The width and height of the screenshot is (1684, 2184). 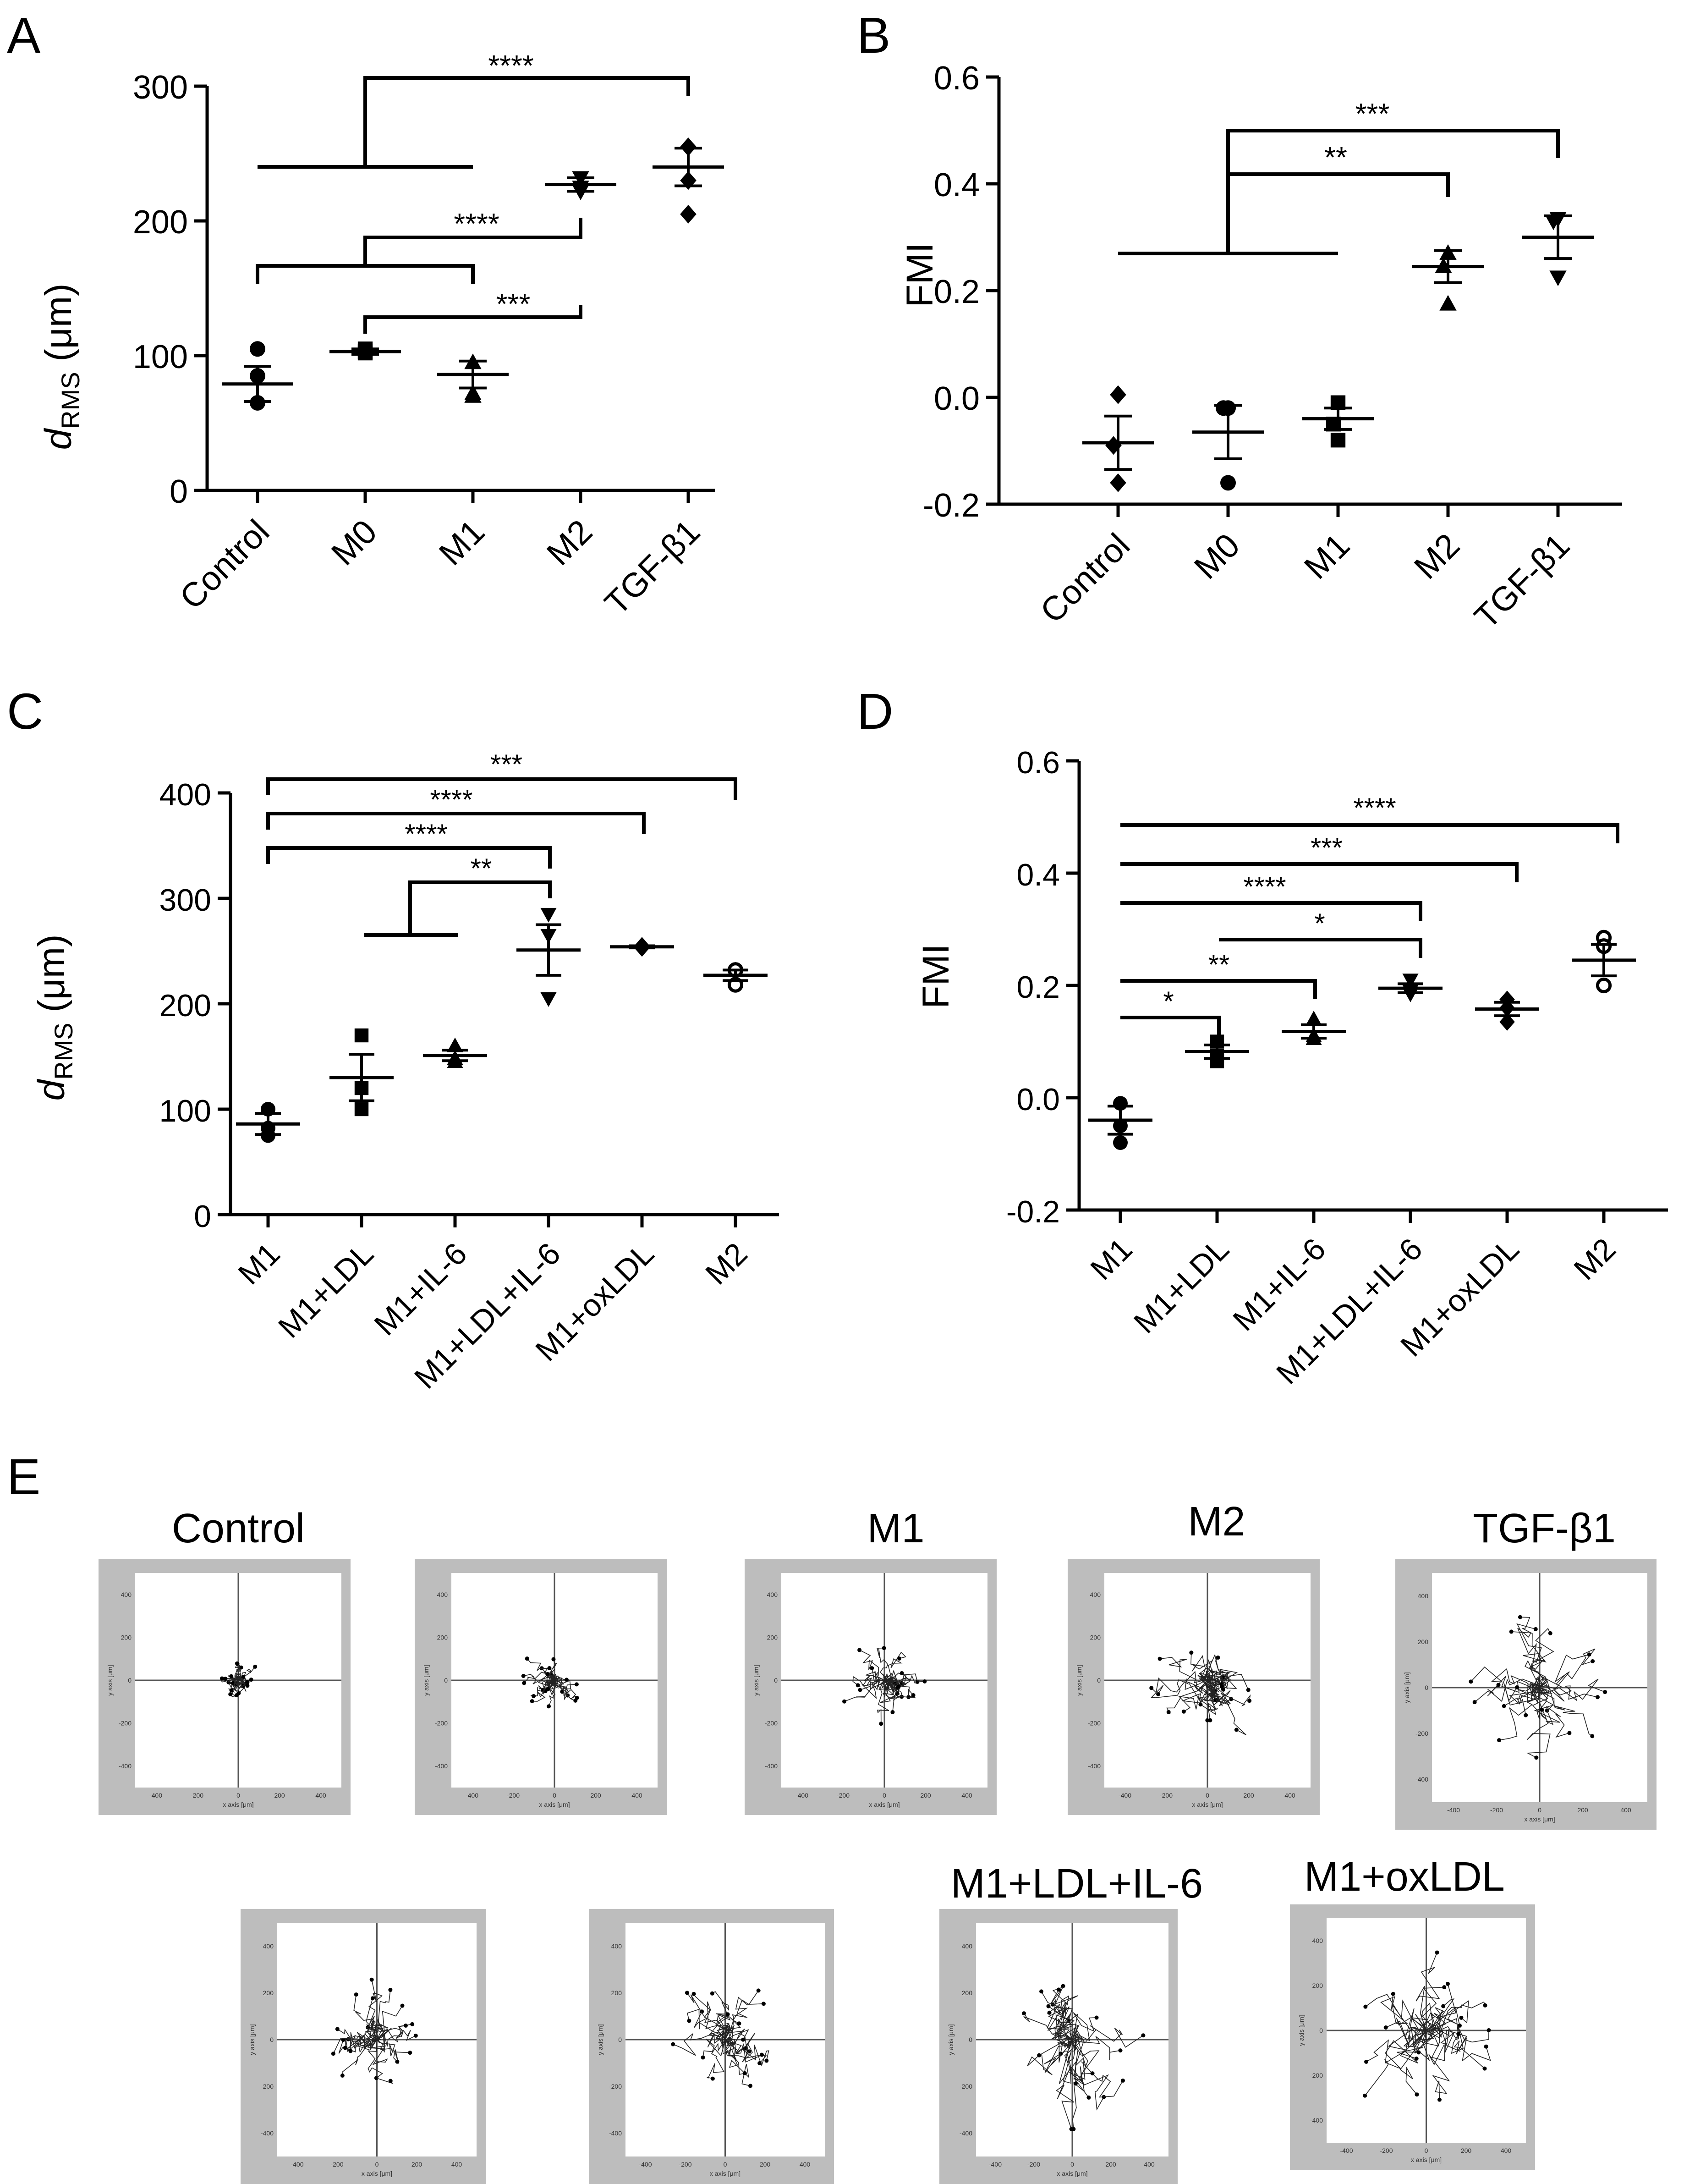 I want to click on panel-b-y-ticks: -0.2 0.0 0.2 0.4 0.6, so click(x=961, y=292).